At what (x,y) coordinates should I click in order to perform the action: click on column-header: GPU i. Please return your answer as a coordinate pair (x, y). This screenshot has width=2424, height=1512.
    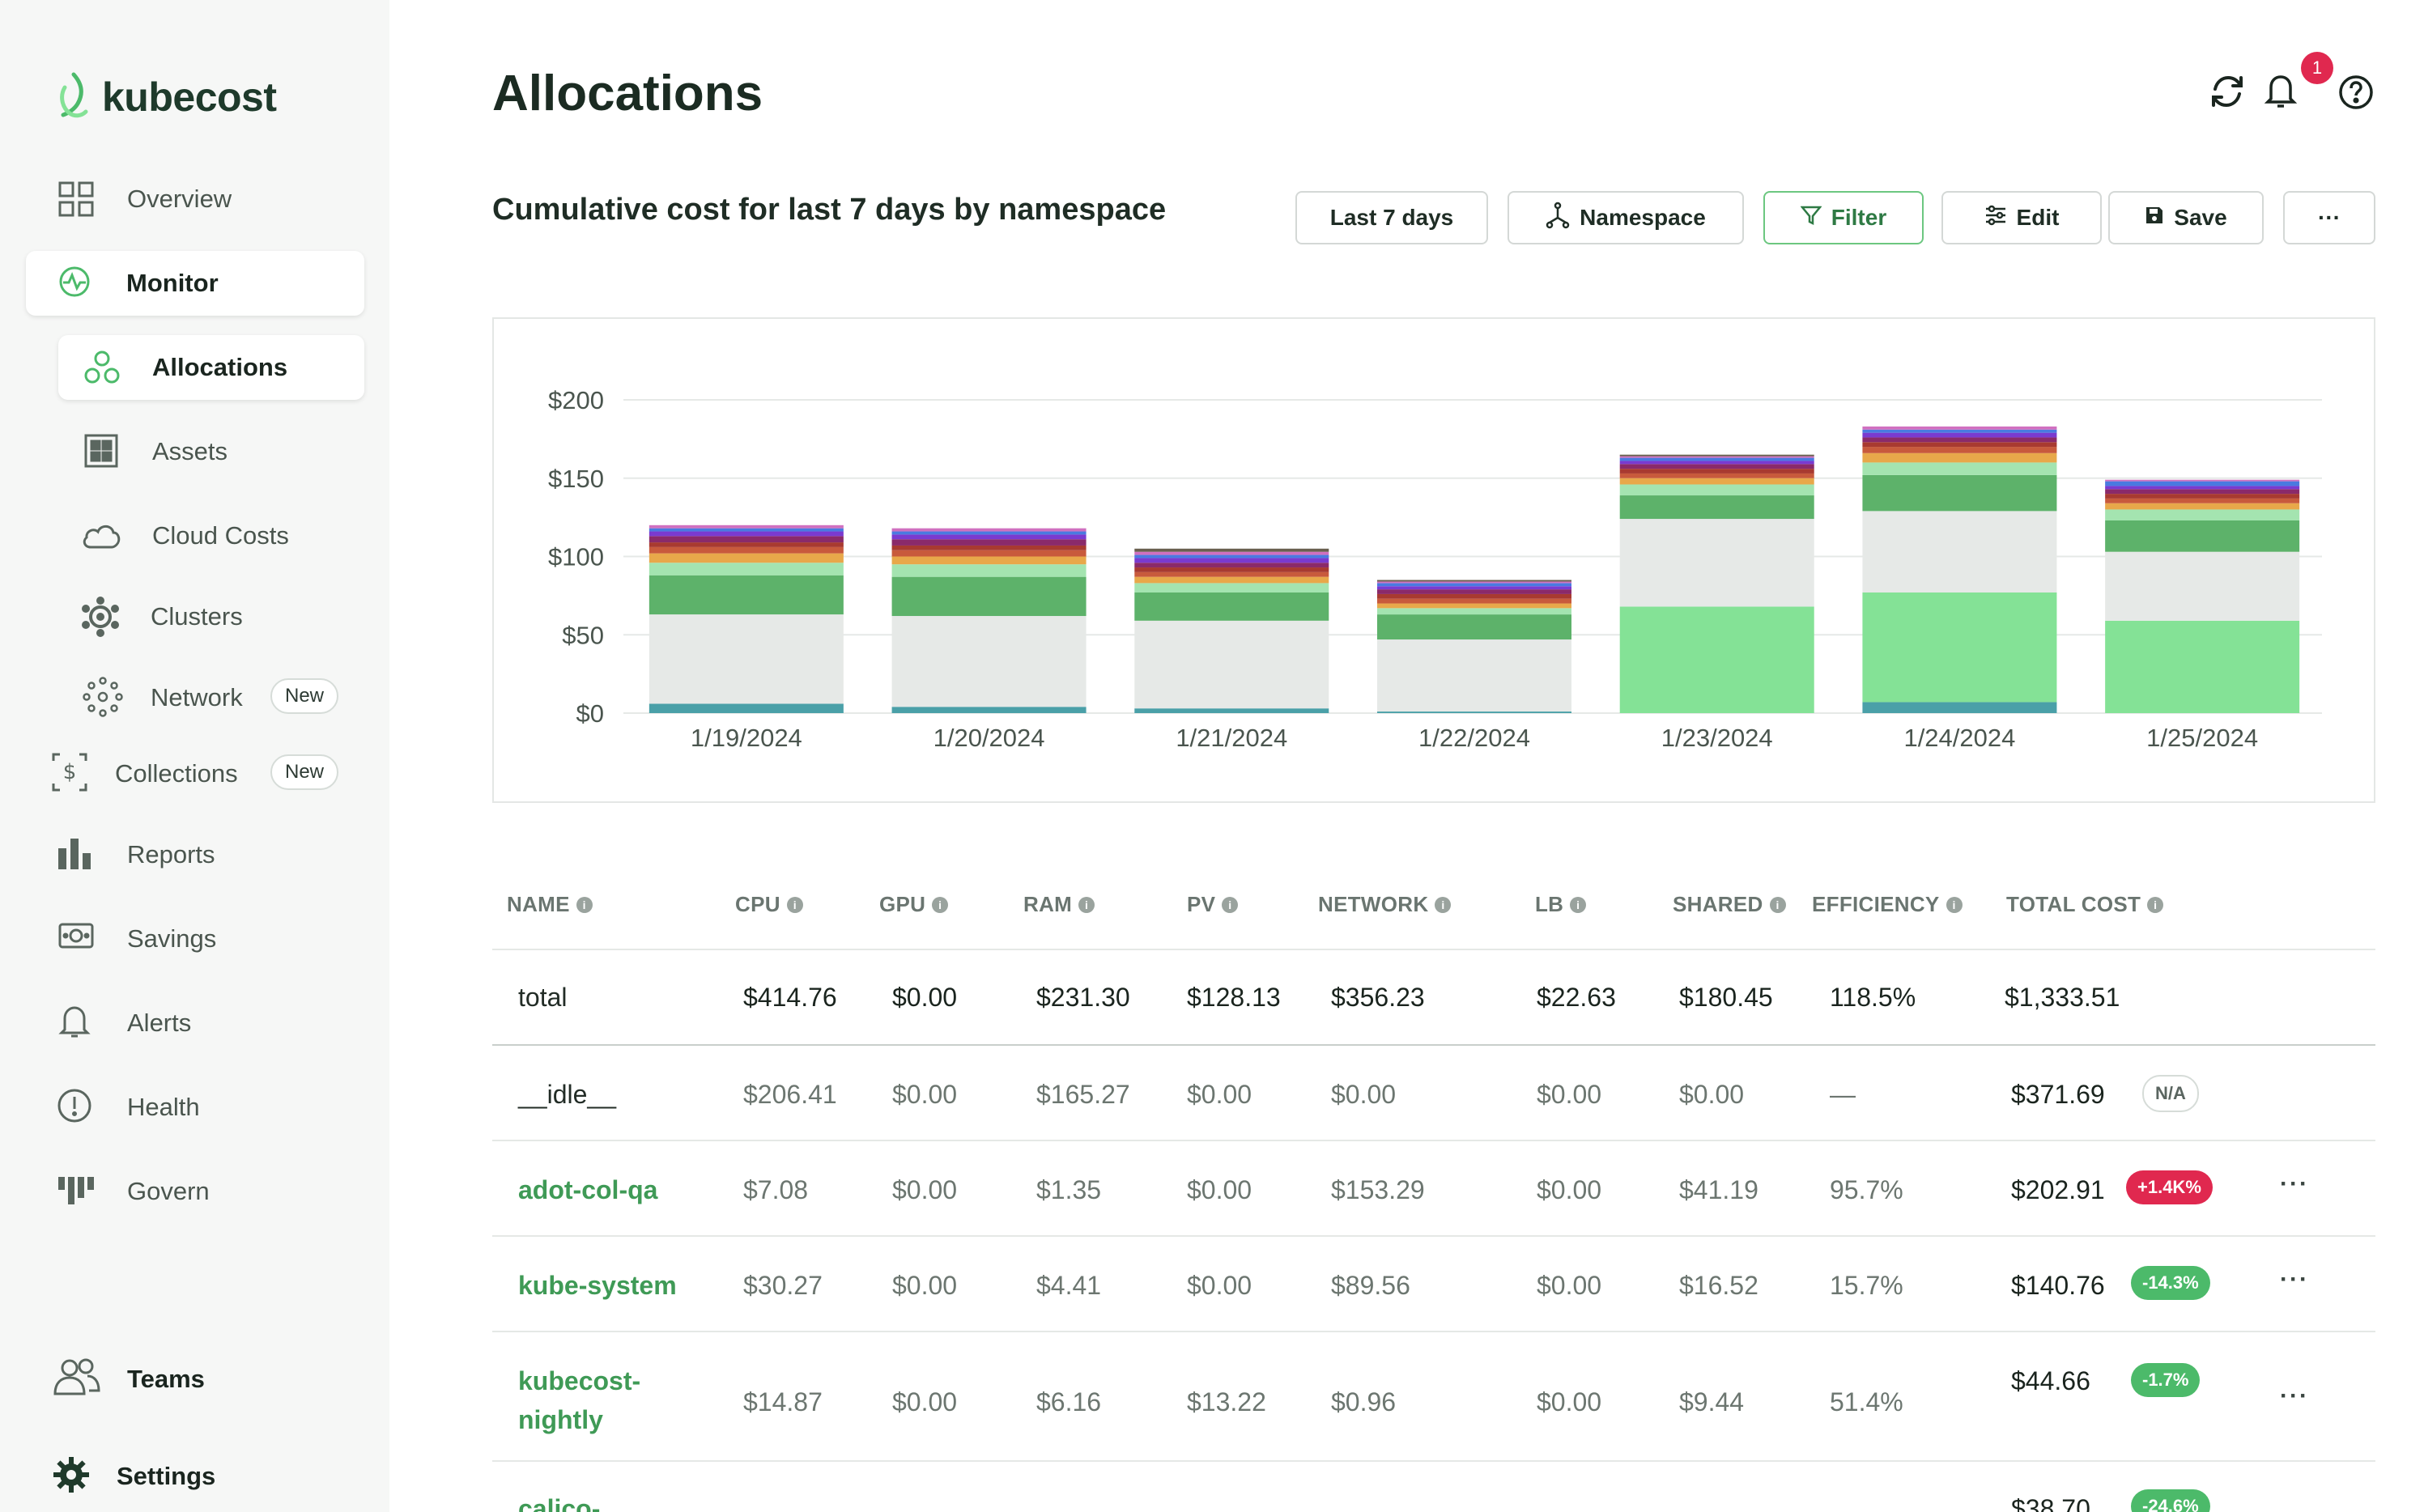
    Looking at the image, I should click on (914, 904).